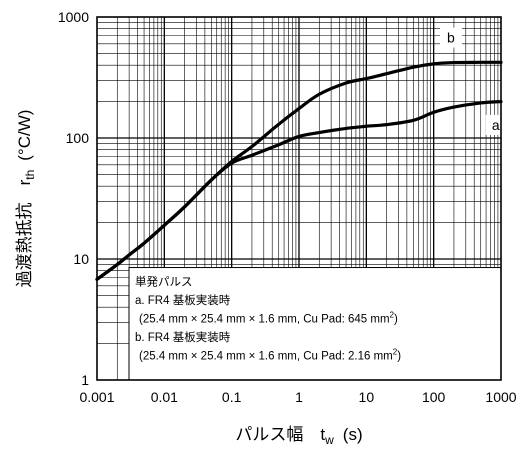 This screenshot has height=450, width=520. What do you see at coordinates (73, 17) in the screenshot?
I see `y-tick-label: 1000` at bounding box center [73, 17].